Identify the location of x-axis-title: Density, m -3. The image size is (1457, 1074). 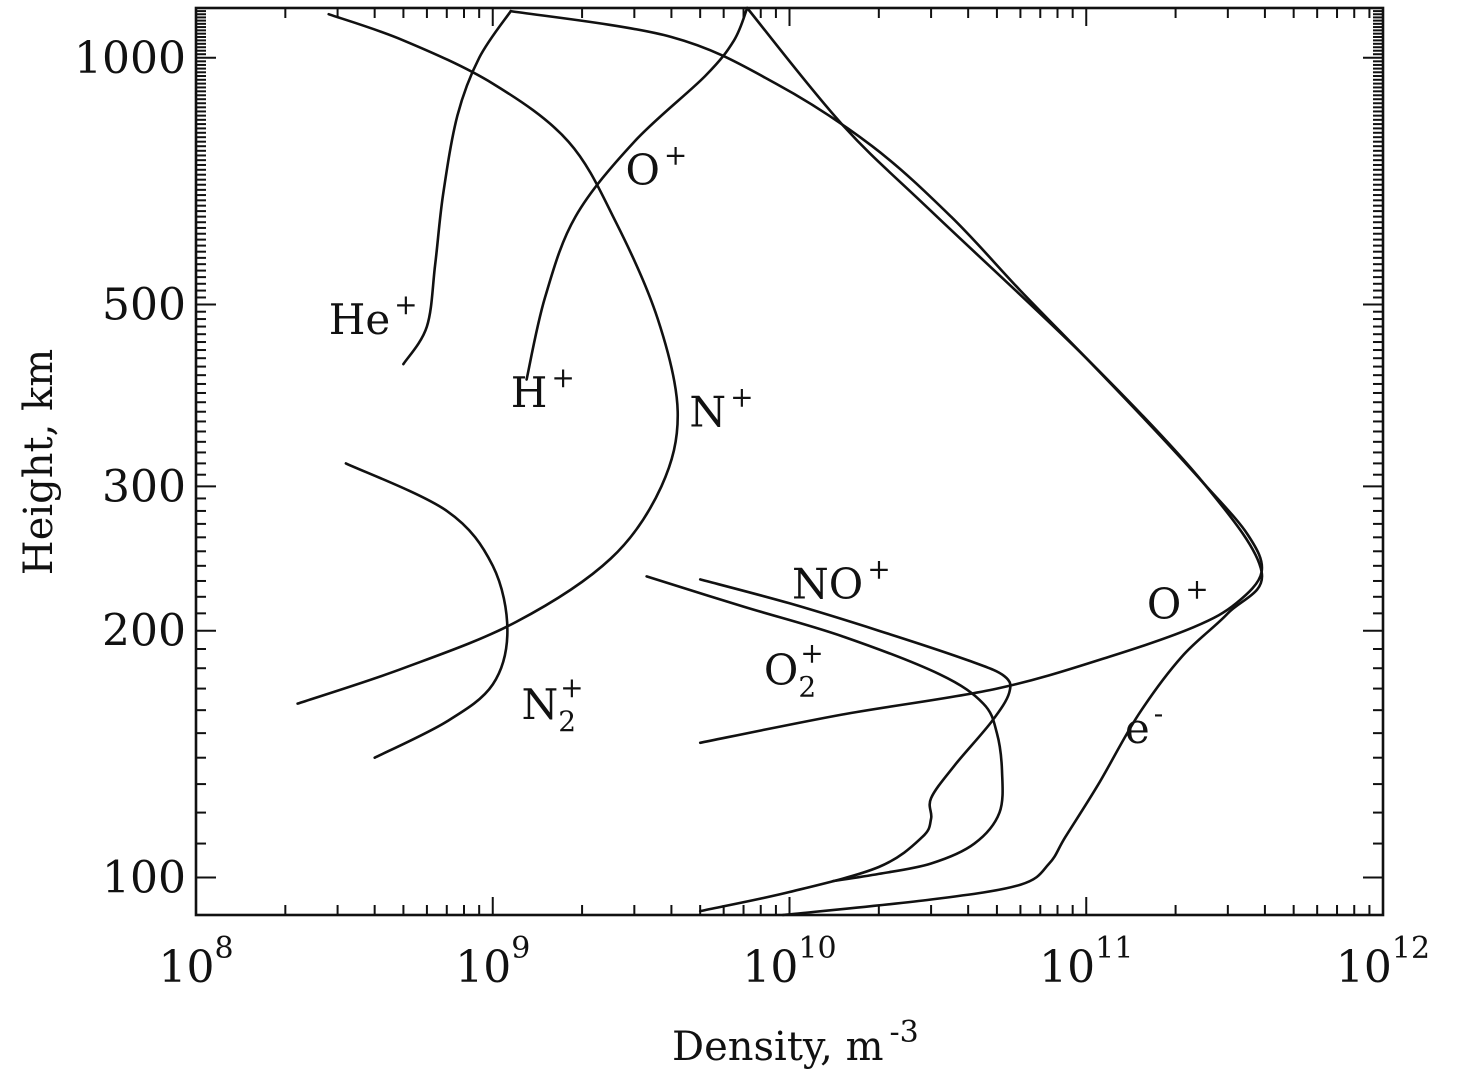
(795, 1042).